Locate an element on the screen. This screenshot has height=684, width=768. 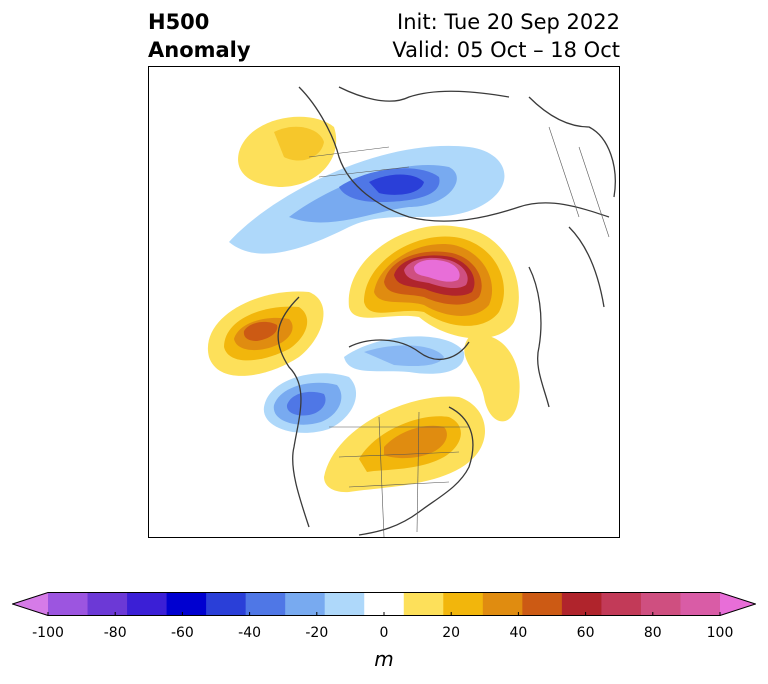
colorbar-extend-high is located at coordinates (738, 604).